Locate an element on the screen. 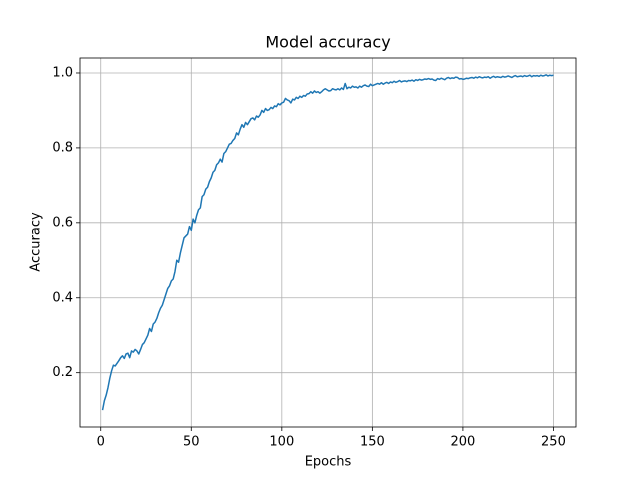  x-tick-label: 200 is located at coordinates (462, 442).